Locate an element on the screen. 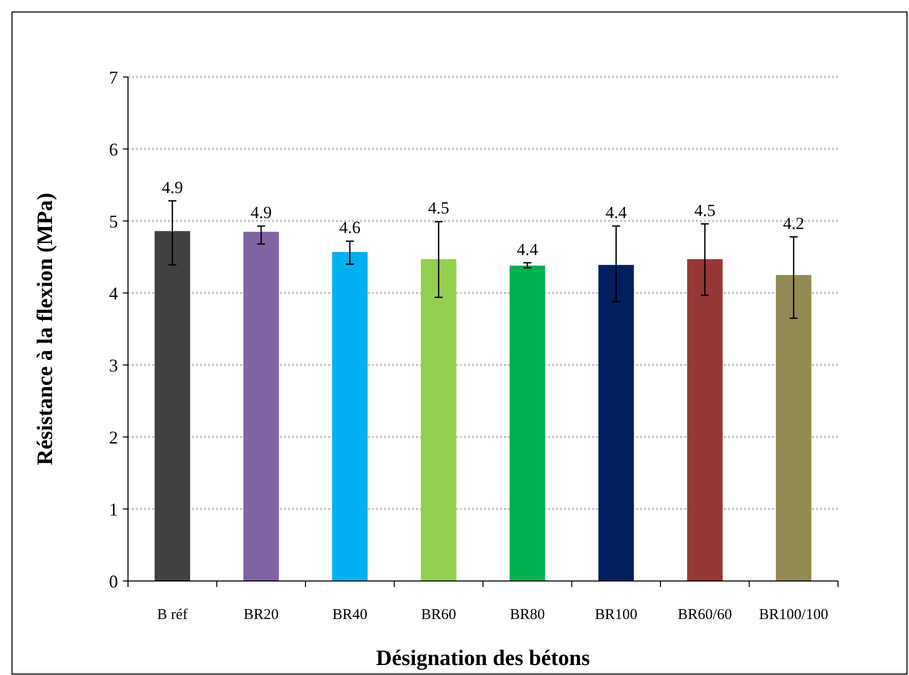  y-tick-label: 4 is located at coordinates (113, 293).